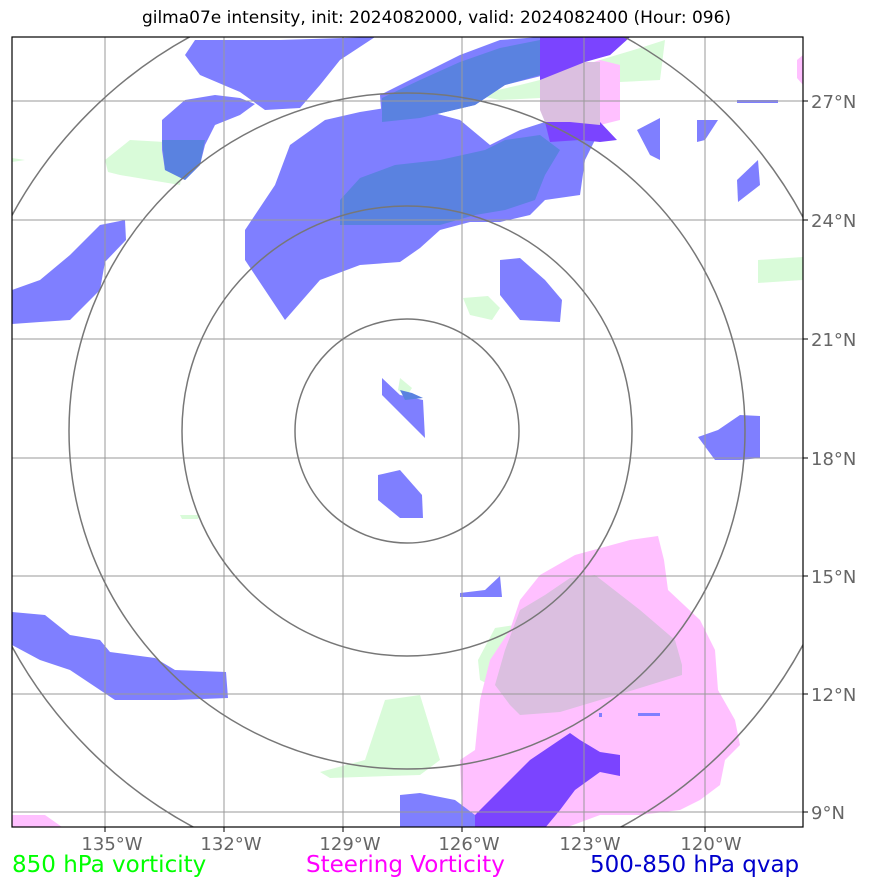 The image size is (873, 891). What do you see at coordinates (589, 844) in the screenshot?
I see `lon-tick-label: 123°W` at bounding box center [589, 844].